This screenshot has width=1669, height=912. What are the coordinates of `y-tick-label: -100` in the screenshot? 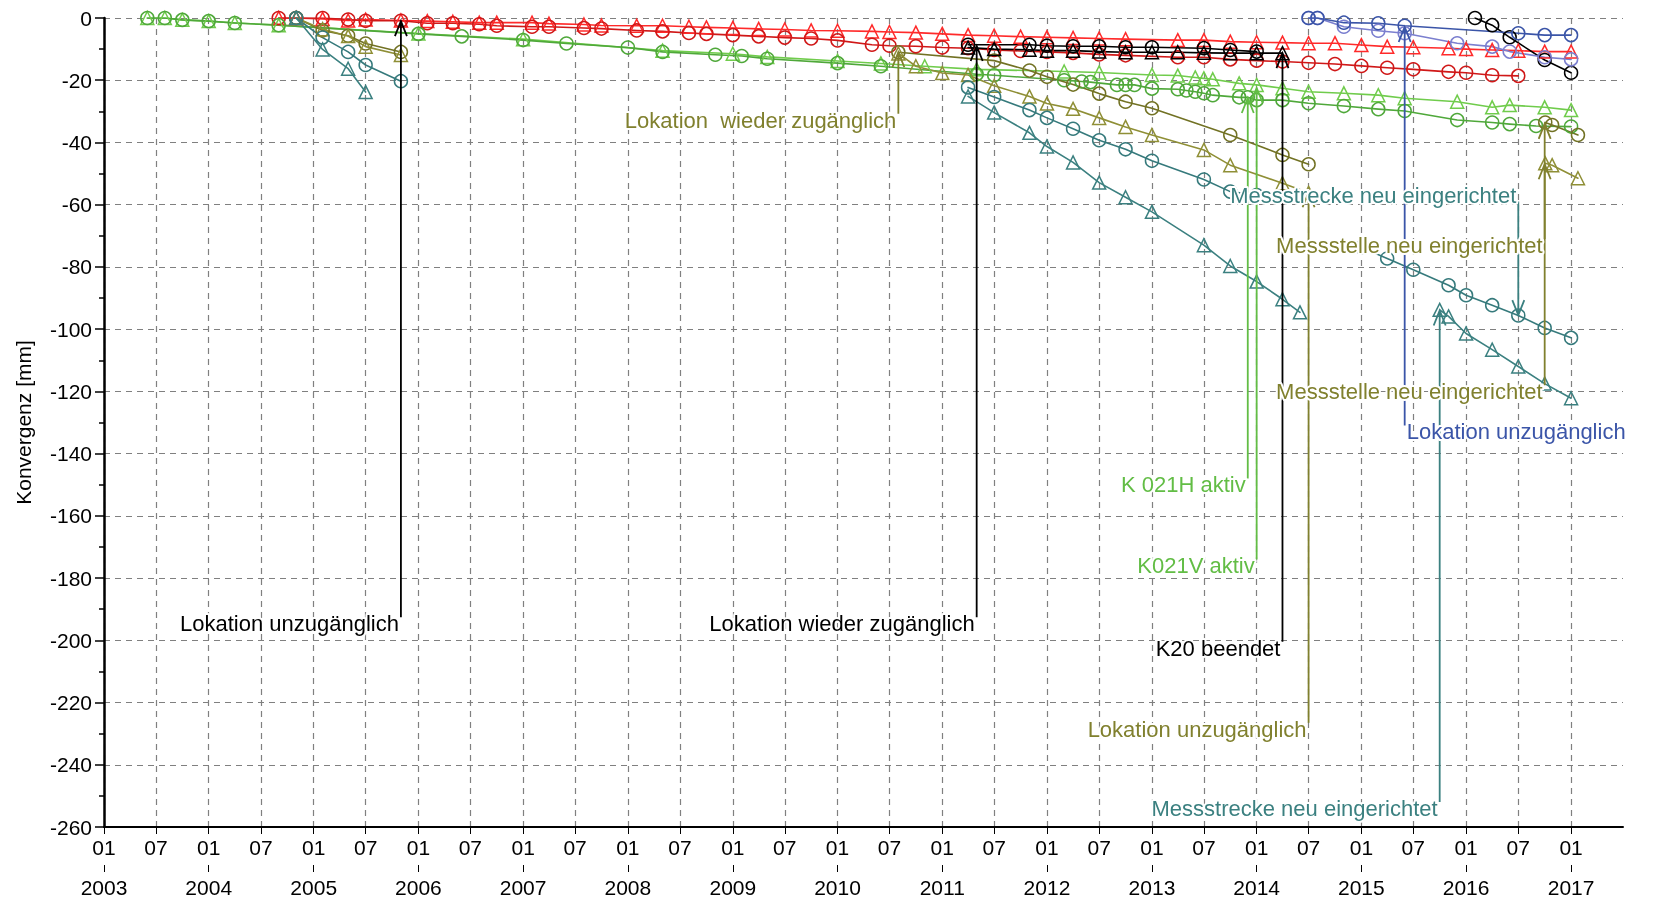 It's located at (70, 329).